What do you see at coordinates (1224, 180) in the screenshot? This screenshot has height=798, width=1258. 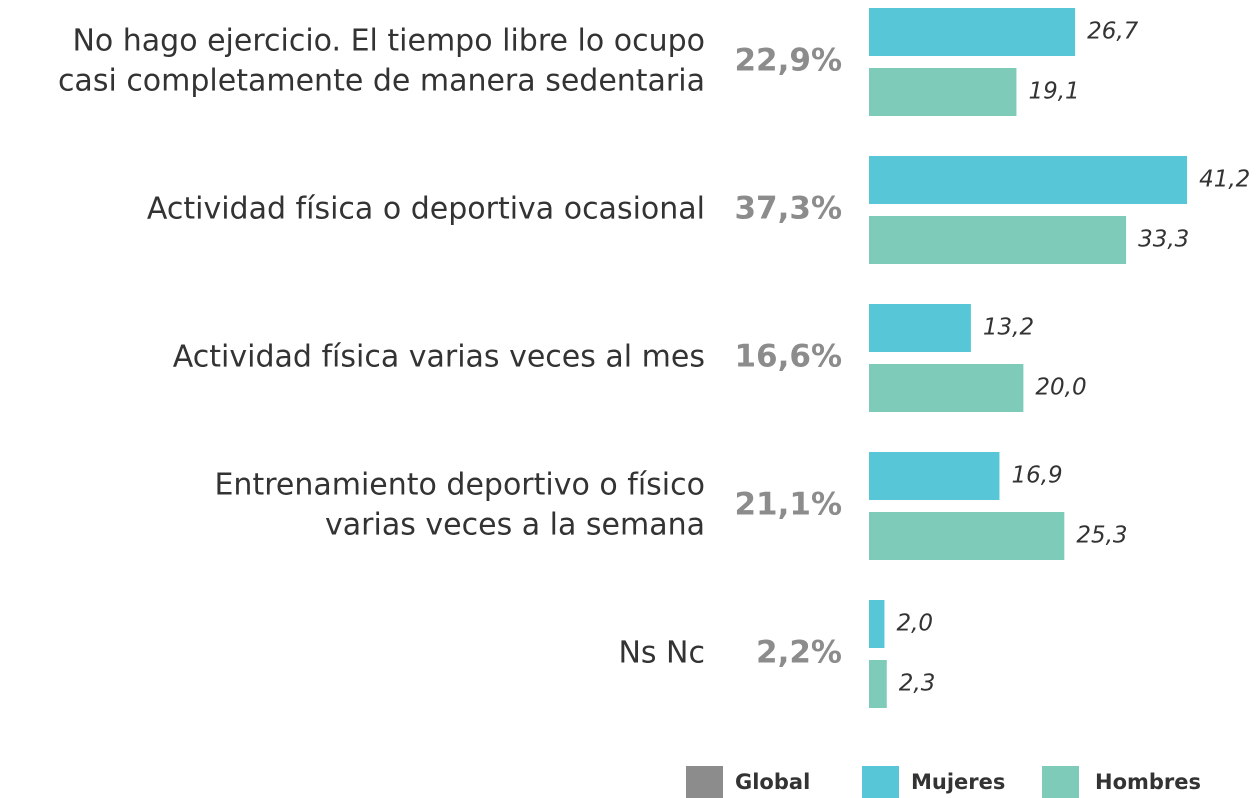 I see `value-label: 41,2` at bounding box center [1224, 180].